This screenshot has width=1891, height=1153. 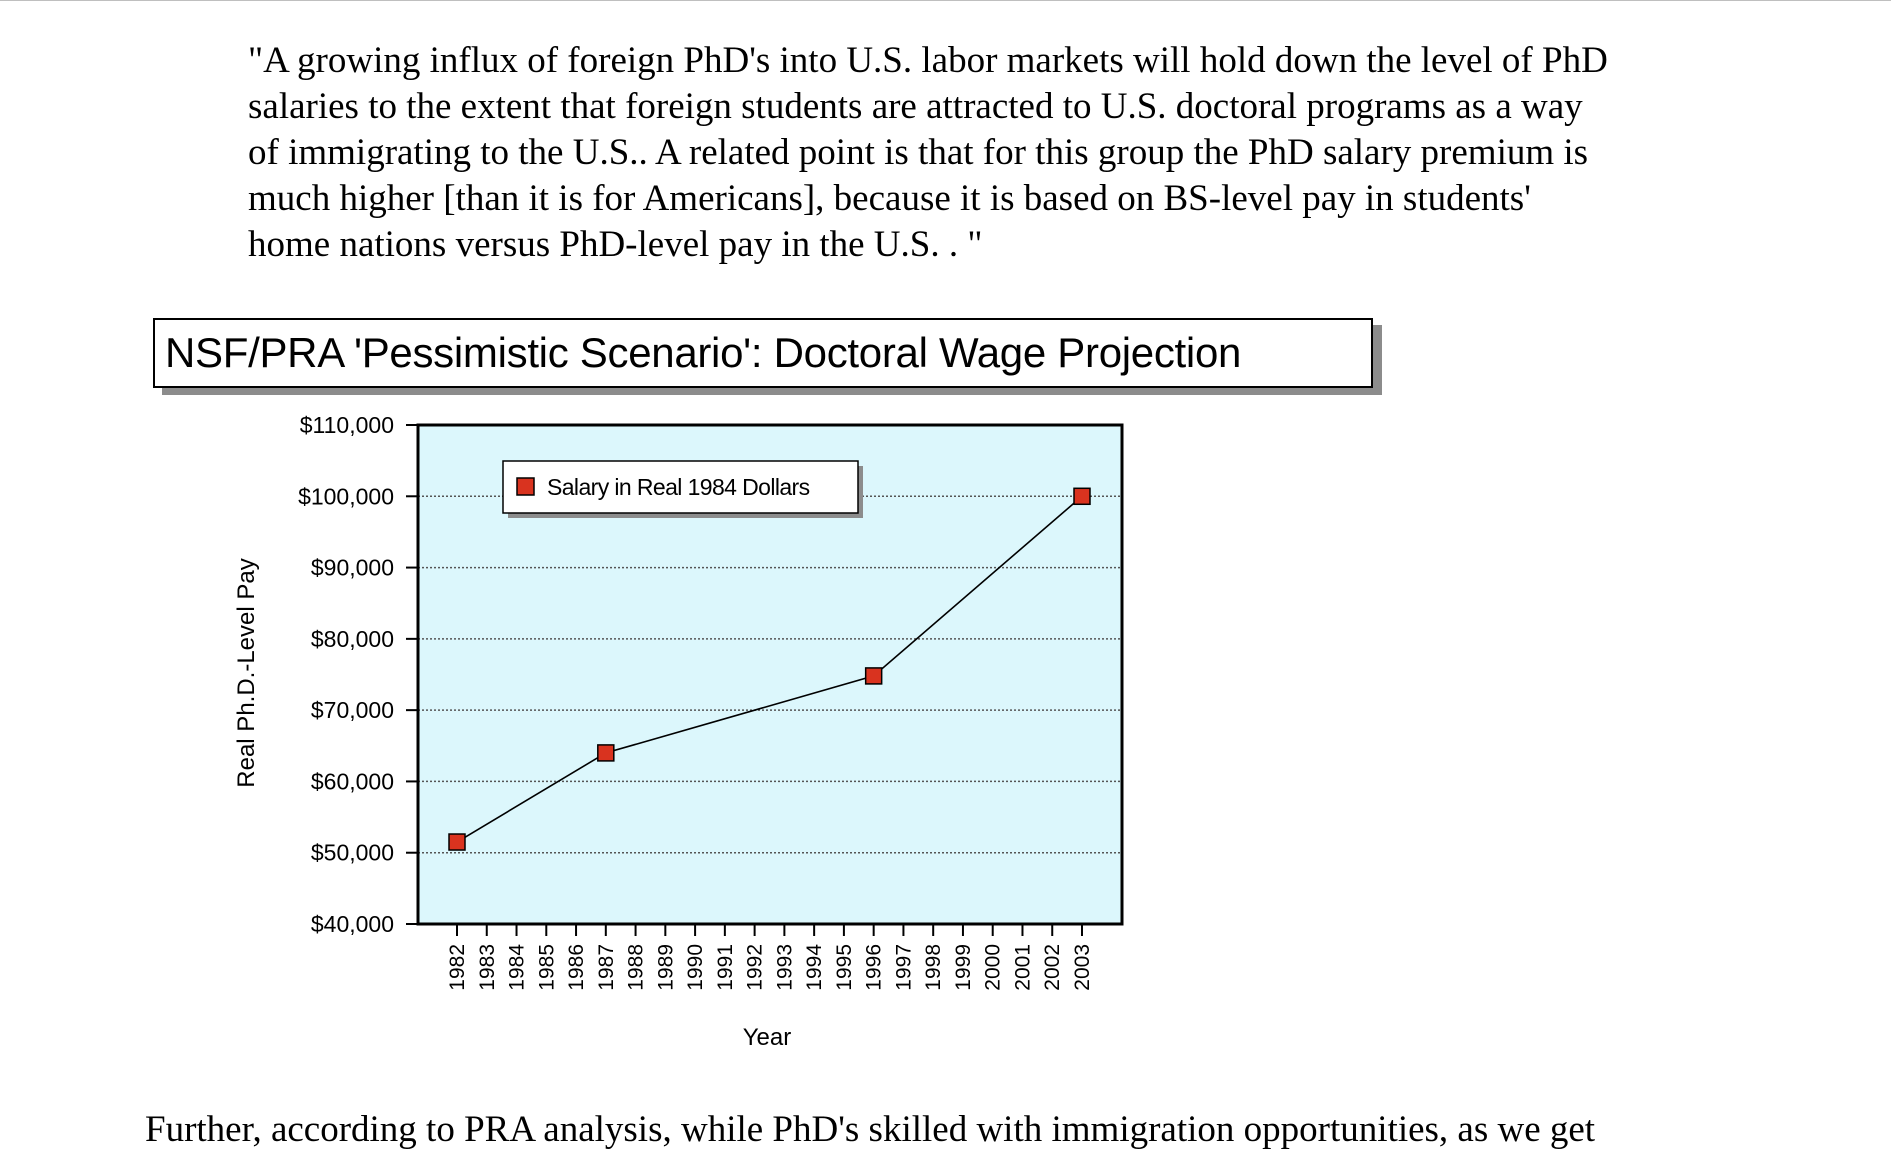 What do you see at coordinates (903, 967) in the screenshot?
I see `x-tick-label: 1997` at bounding box center [903, 967].